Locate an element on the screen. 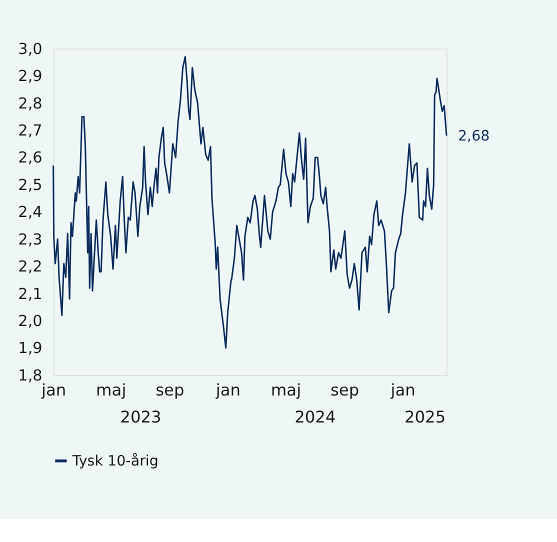 The height and width of the screenshot is (542, 557). y-tick-label: 1,8 is located at coordinates (30, 375).